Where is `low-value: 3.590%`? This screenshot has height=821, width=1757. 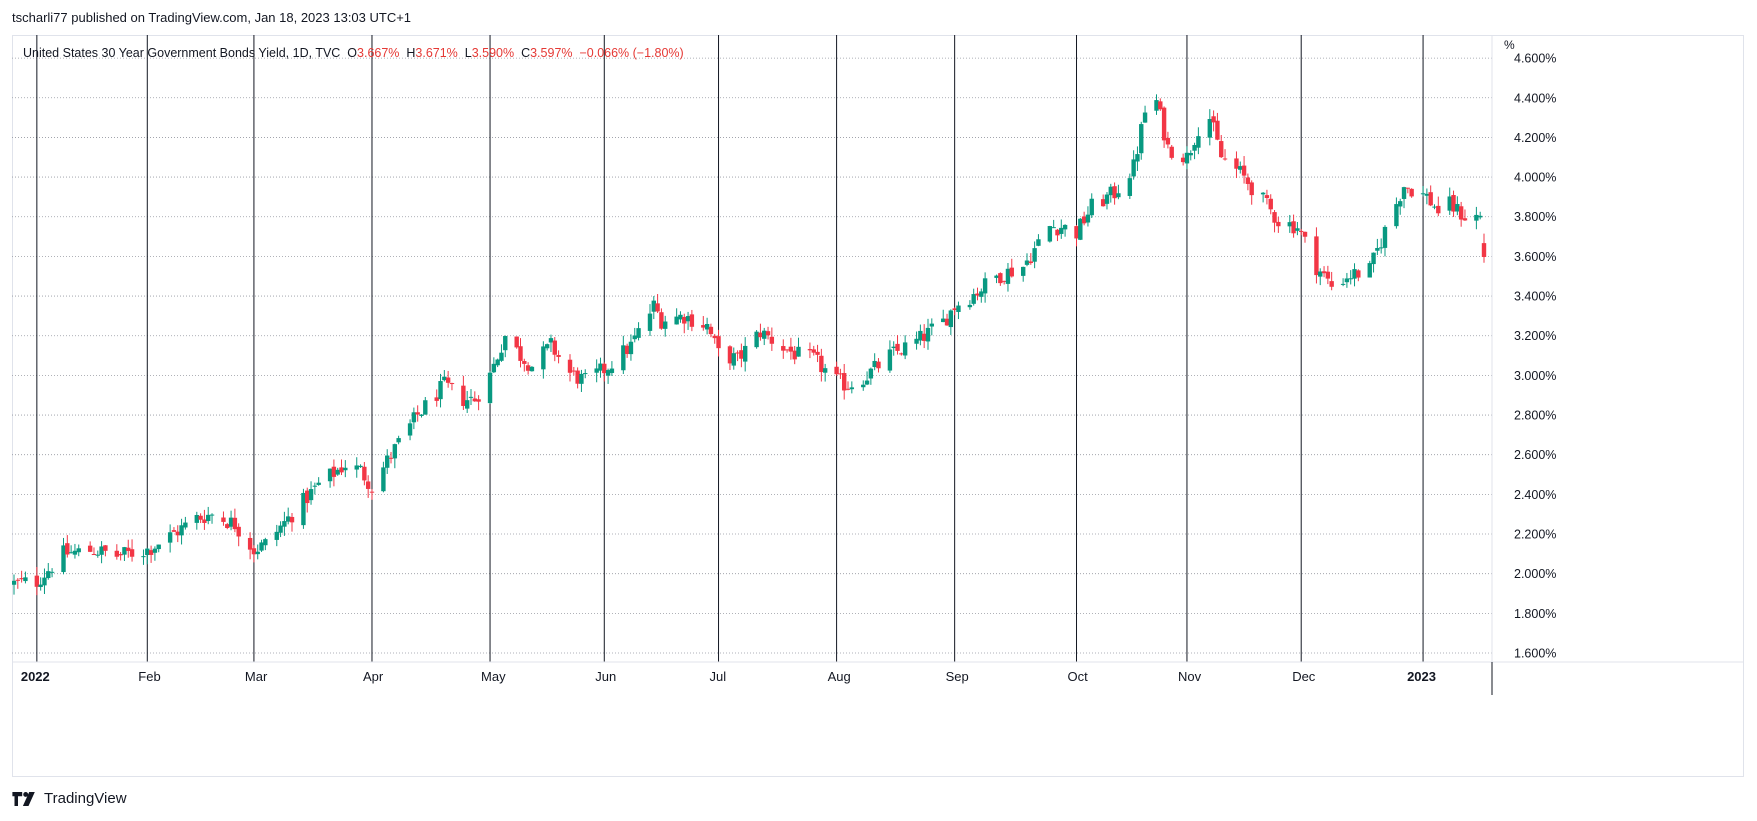
low-value: 3.590% is located at coordinates (493, 53).